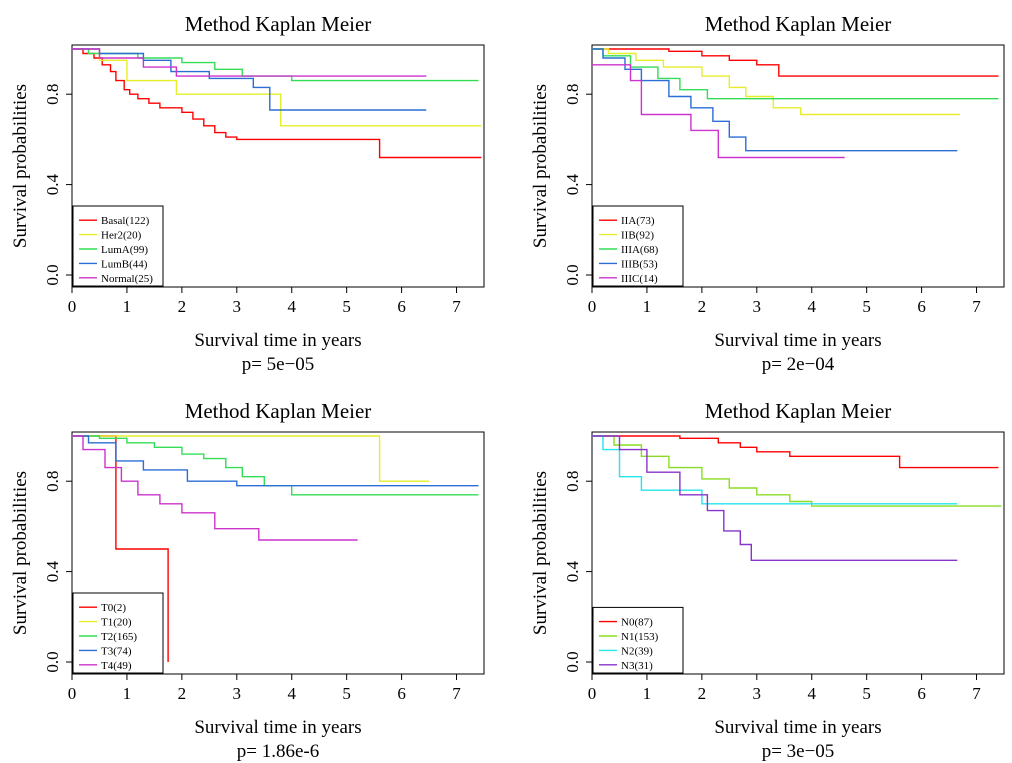 The image size is (1012, 763). Describe the element at coordinates (125, 221) in the screenshot. I see `legend-item: Basal(122)` at that location.